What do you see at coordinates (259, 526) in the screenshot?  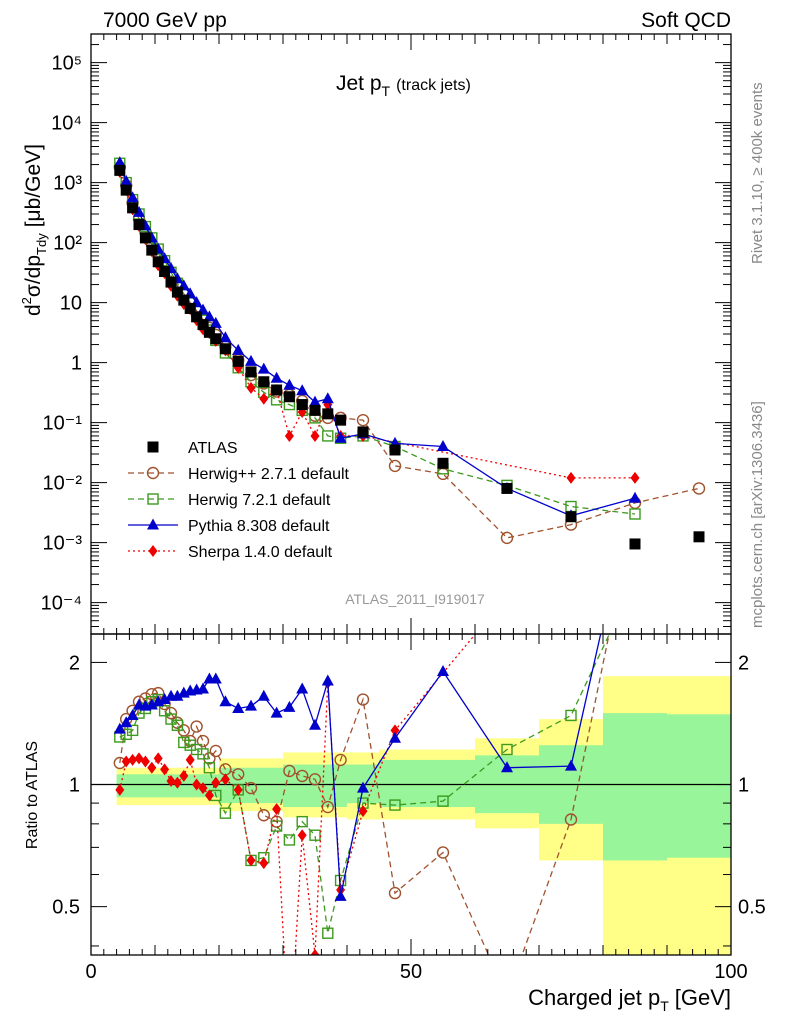 I see `legend-label-pythia: Pythia 8.308 default` at bounding box center [259, 526].